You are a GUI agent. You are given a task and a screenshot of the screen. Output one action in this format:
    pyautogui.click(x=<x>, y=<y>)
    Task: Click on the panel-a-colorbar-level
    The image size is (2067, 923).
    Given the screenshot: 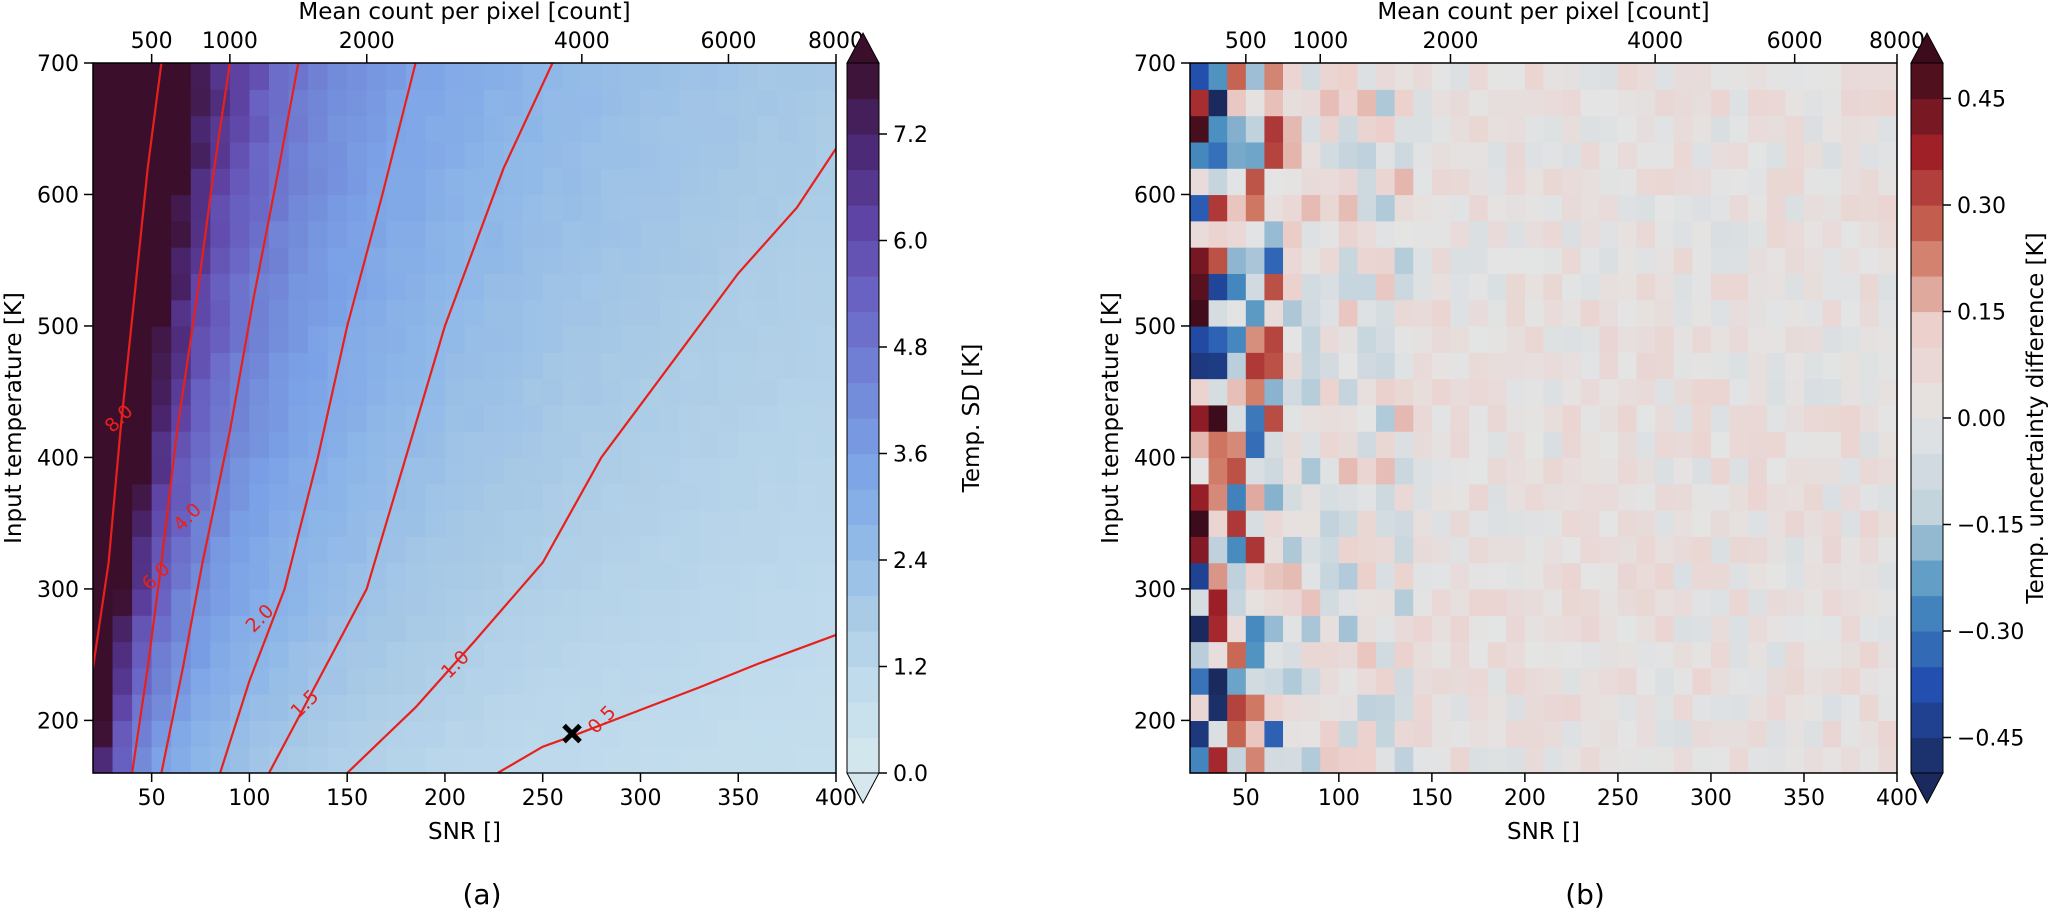 What is the action you would take?
    pyautogui.click(x=863, y=613)
    